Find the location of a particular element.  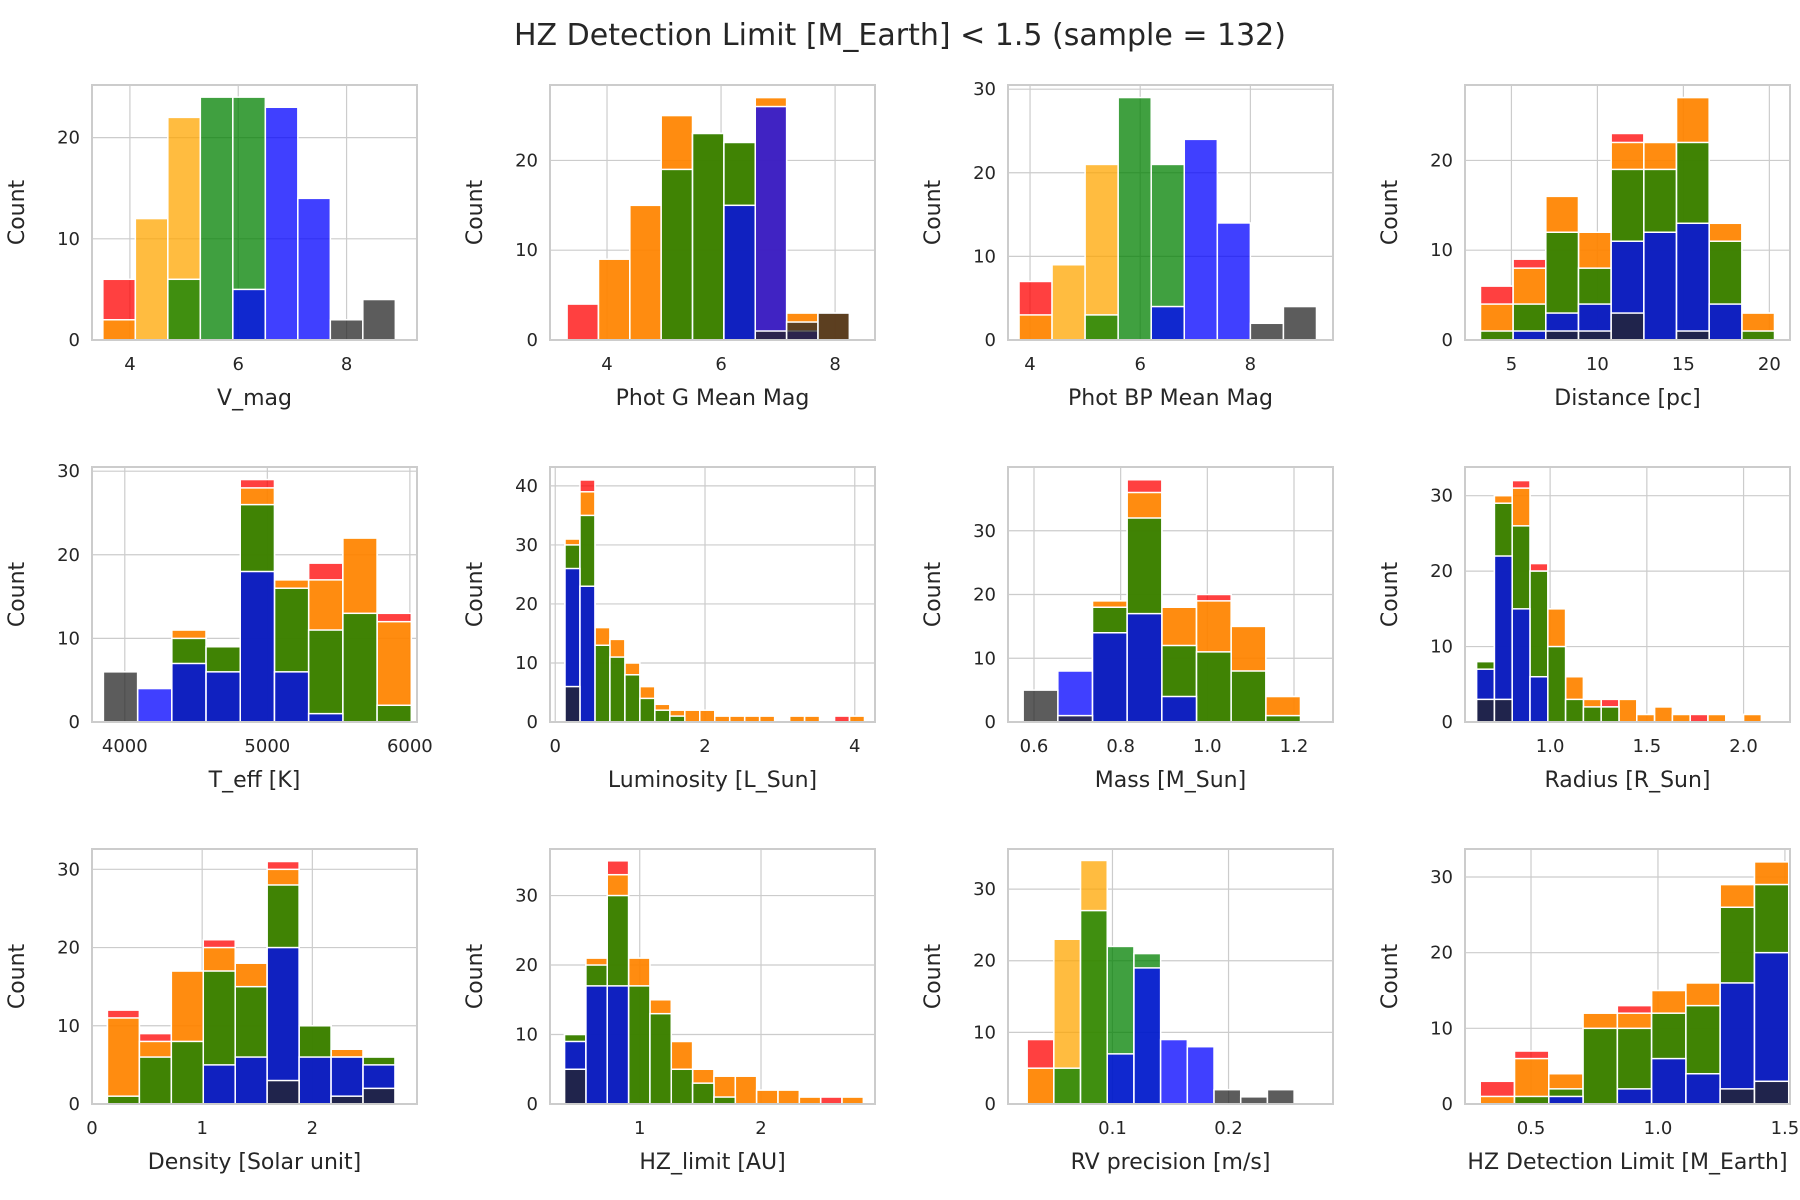

x-tick-label: 5000 is located at coordinates (267, 746).